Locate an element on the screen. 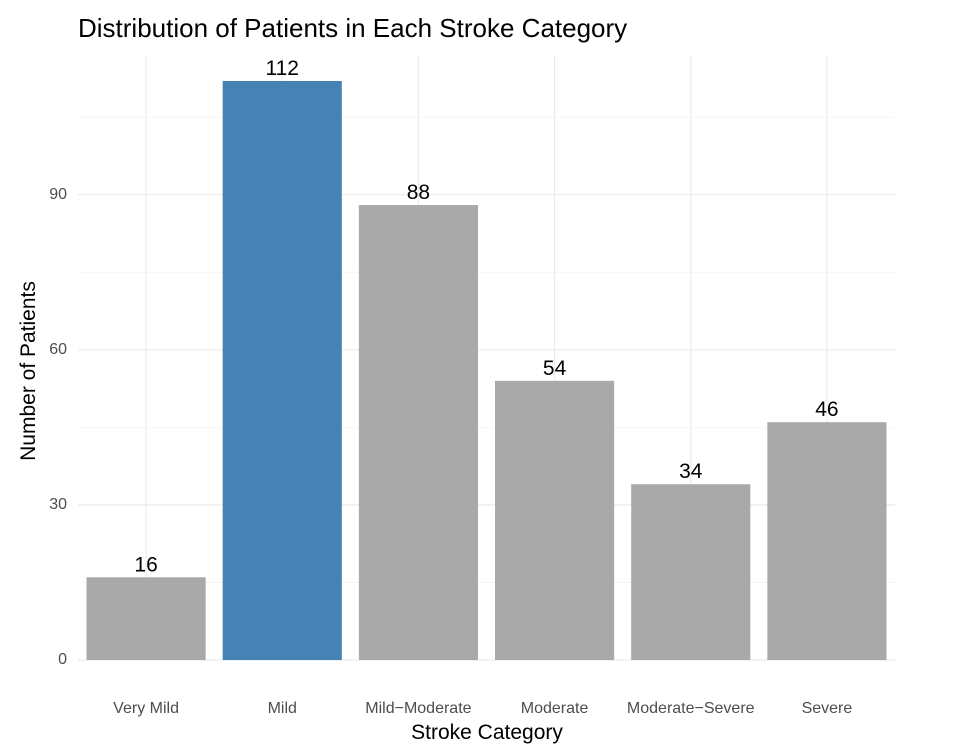 This screenshot has width=954, height=755. x-axis-title: Stroke Category is located at coordinates (487, 732).